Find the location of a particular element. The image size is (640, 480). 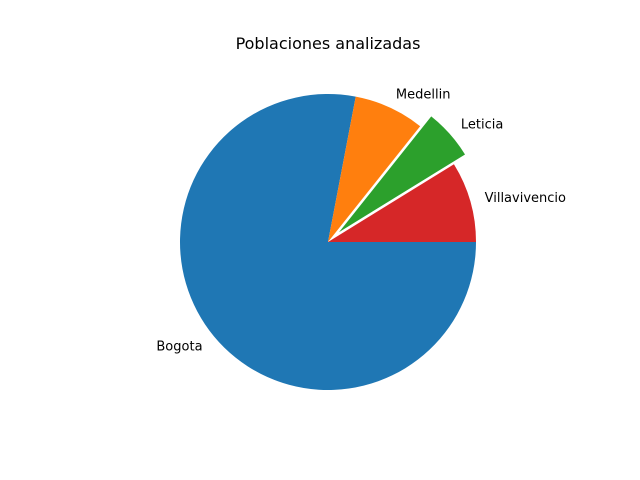

pie-label-leticia: Leticia is located at coordinates (482, 125).